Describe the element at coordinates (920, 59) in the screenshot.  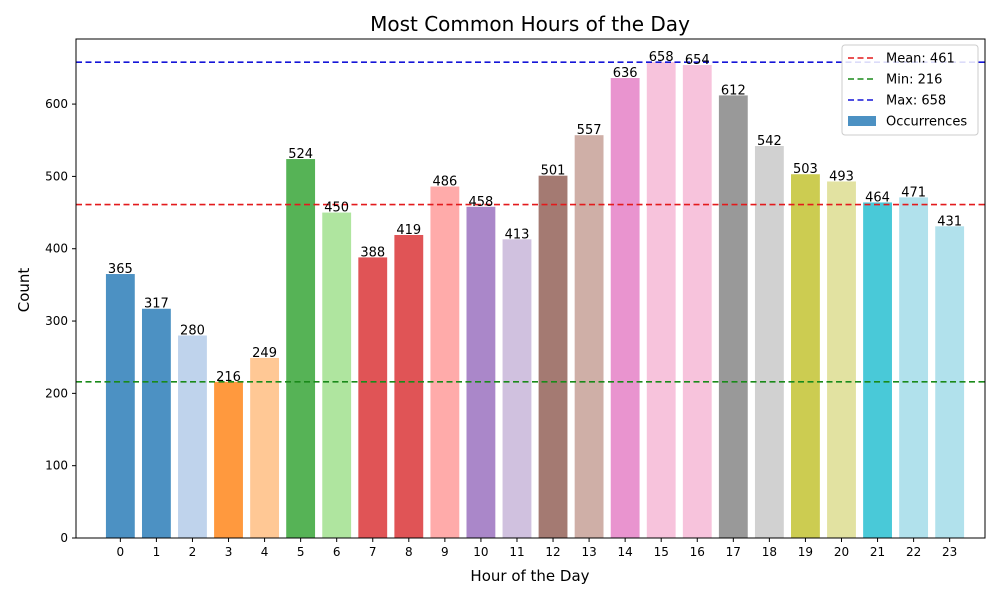
I see `legend-entry-label: Mean: 461` at that location.